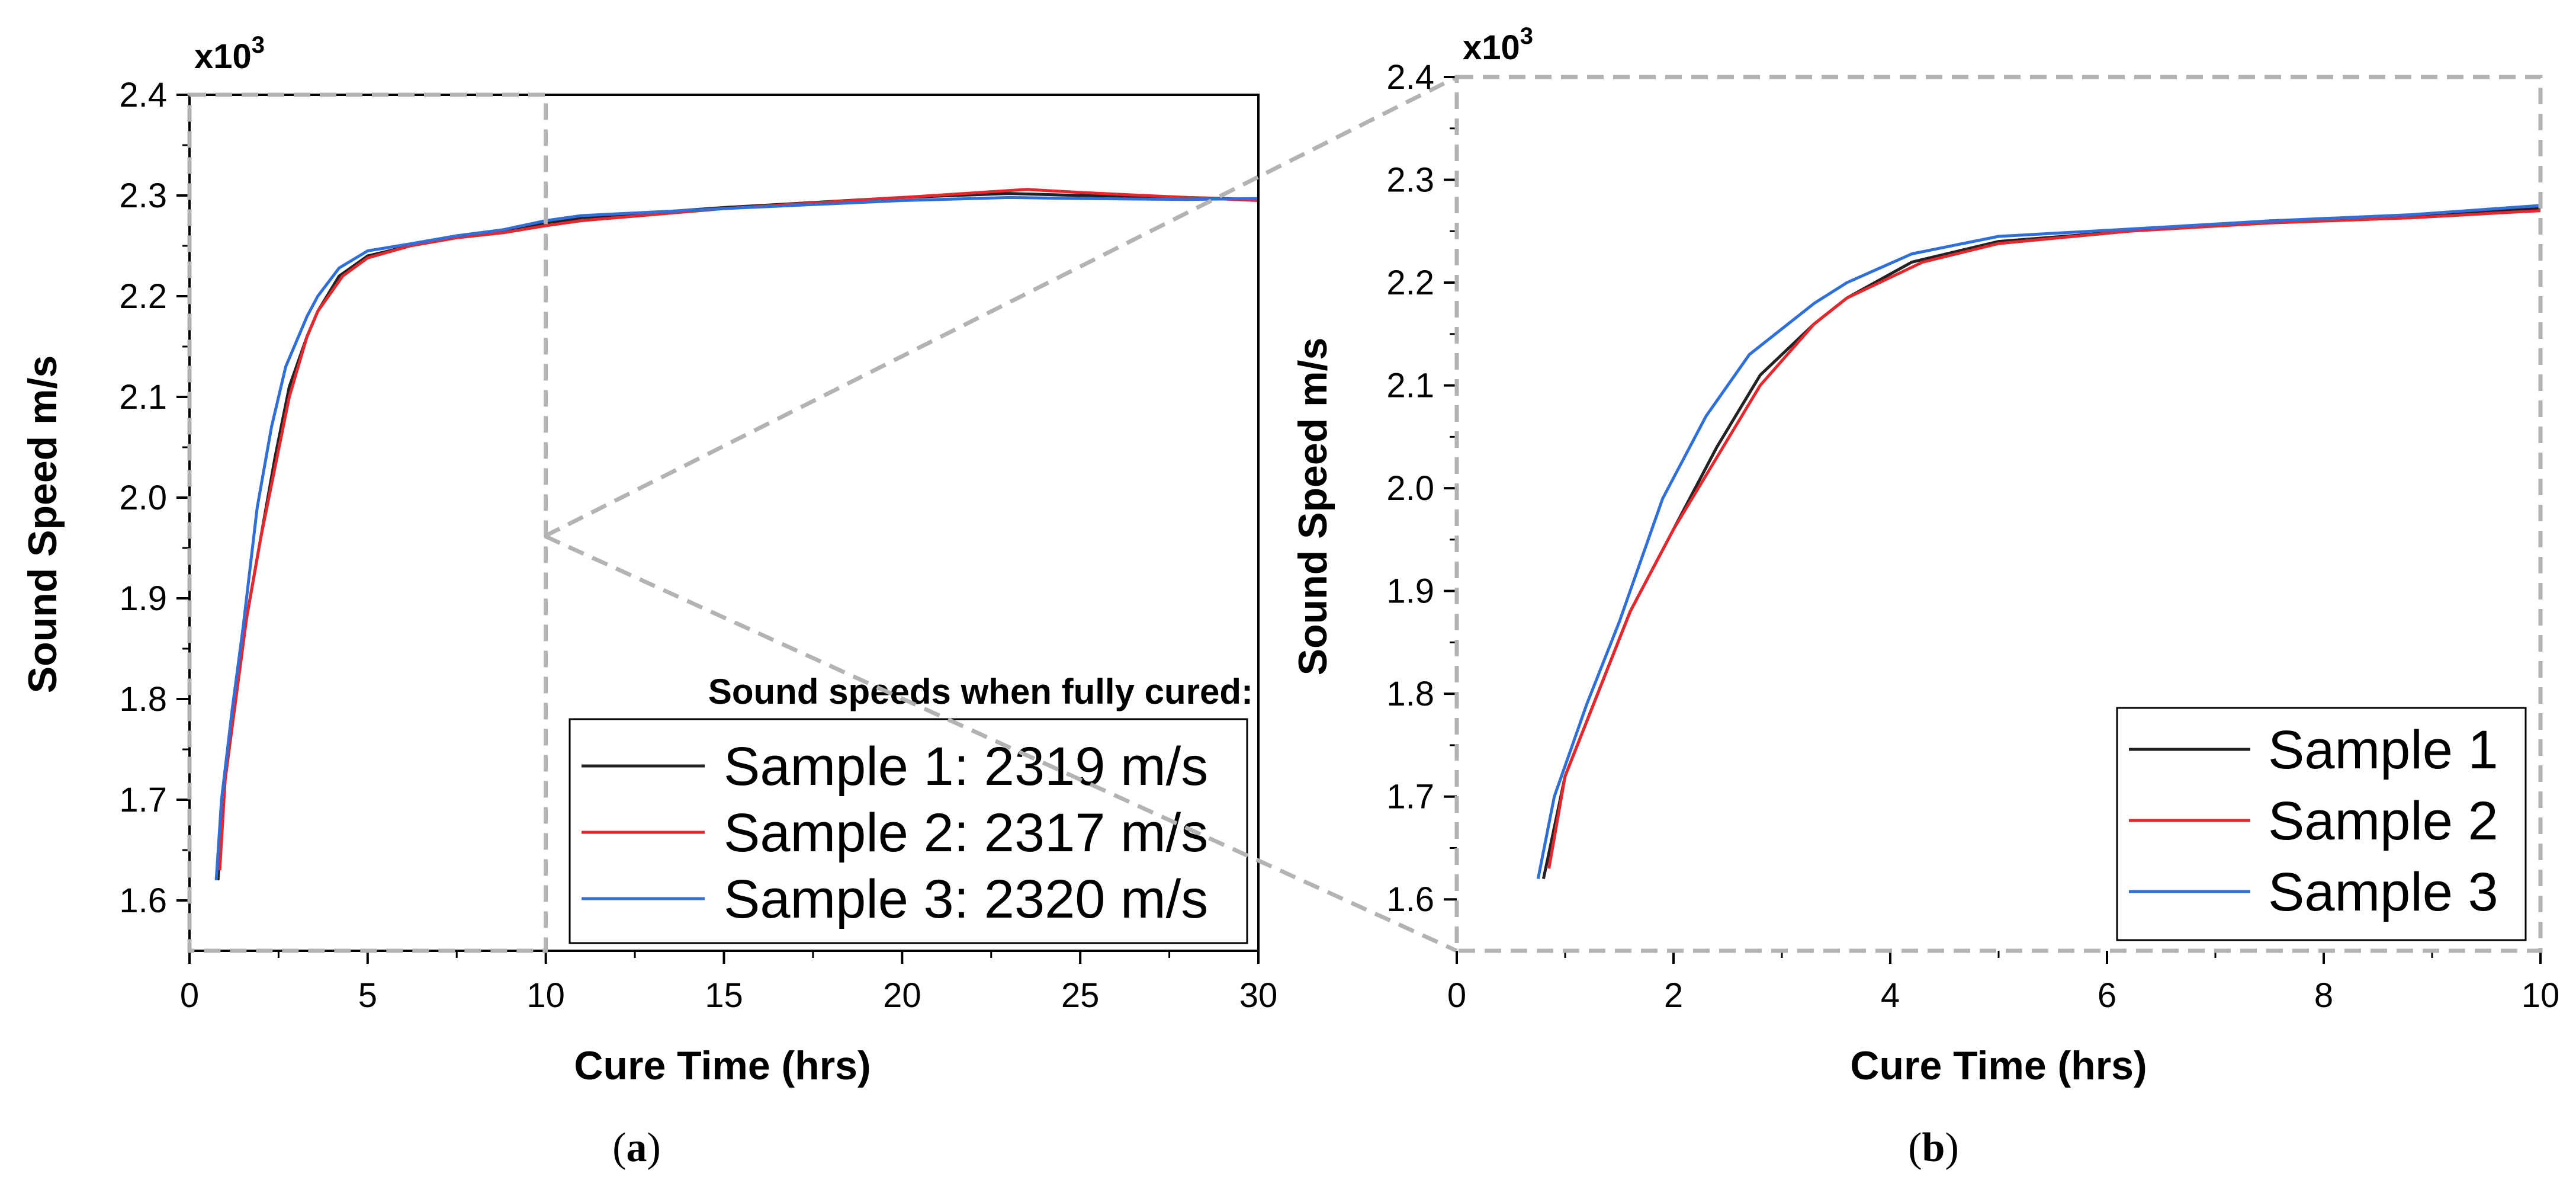  What do you see at coordinates (189, 996) in the screenshot?
I see `chart-a-x-tick-label: 0` at bounding box center [189, 996].